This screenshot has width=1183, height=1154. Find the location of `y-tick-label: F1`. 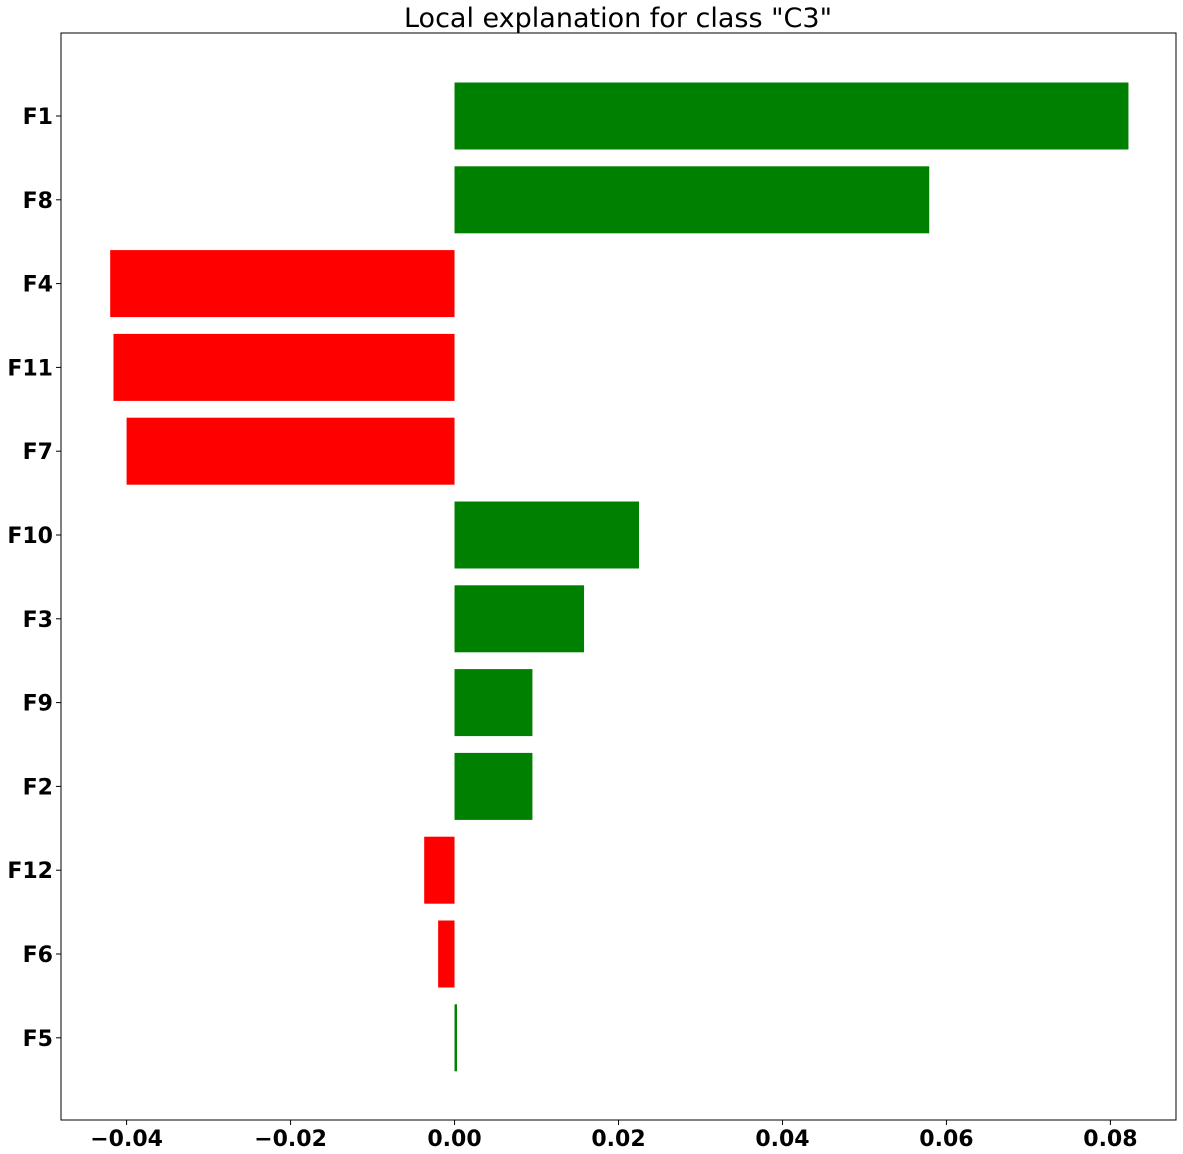

y-tick-label: F1 is located at coordinates (38, 117).